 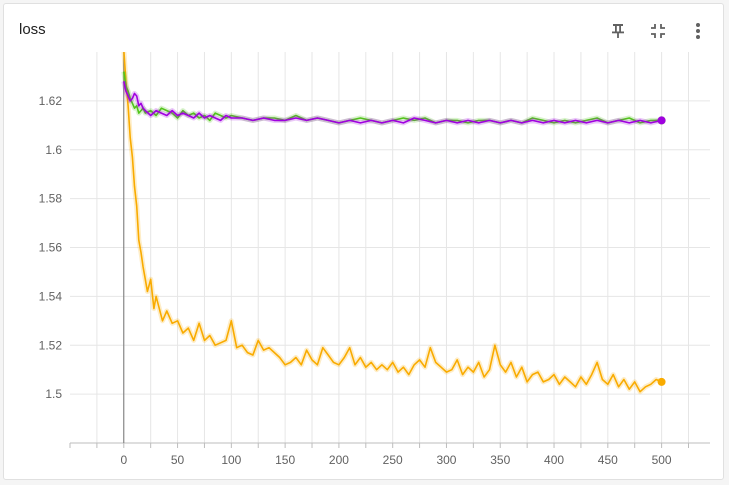 What do you see at coordinates (608, 460) in the screenshot?
I see `x-tick-label: 450` at bounding box center [608, 460].